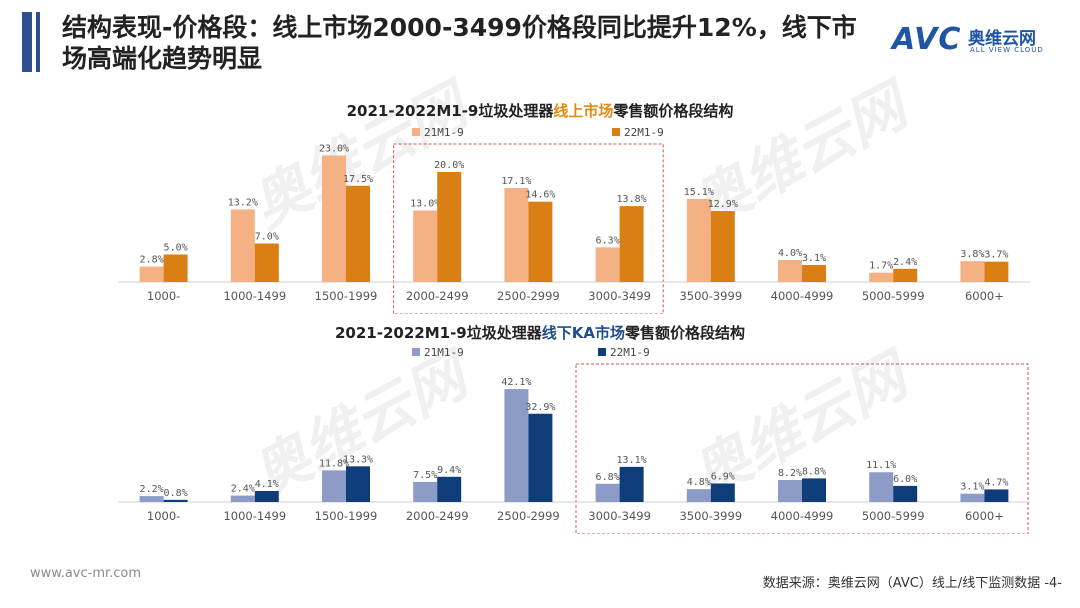  What do you see at coordinates (927, 39) in the screenshot?
I see `logo-avc-text: AVC` at bounding box center [927, 39].